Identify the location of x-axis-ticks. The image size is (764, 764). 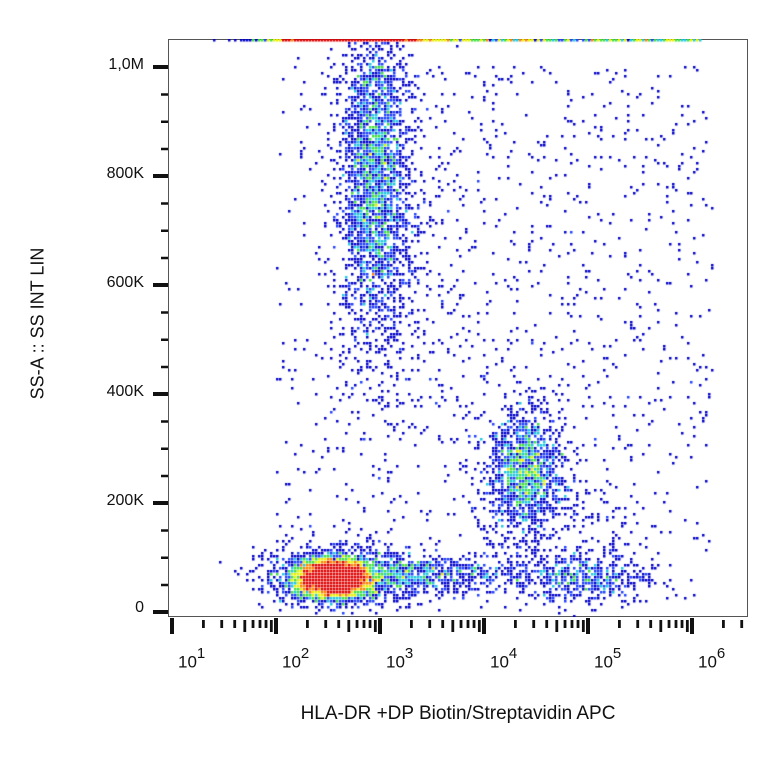
(457, 626).